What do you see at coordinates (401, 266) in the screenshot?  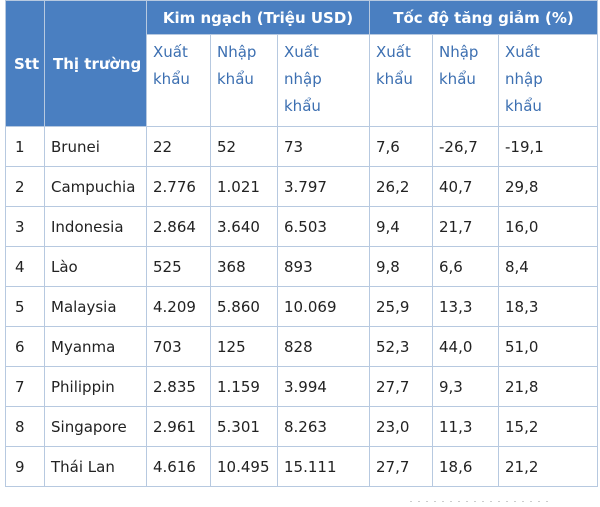 I see `cell-export-growth: 9,8` at bounding box center [401, 266].